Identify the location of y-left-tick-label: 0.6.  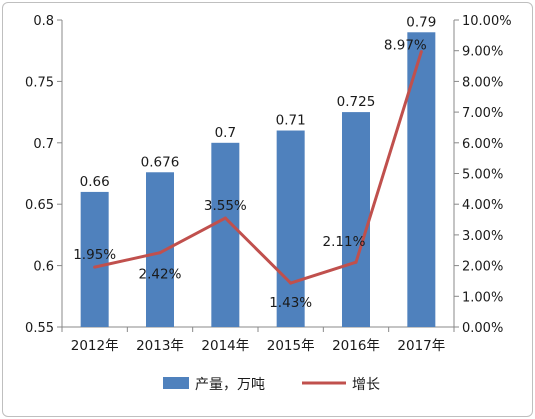
(43, 267).